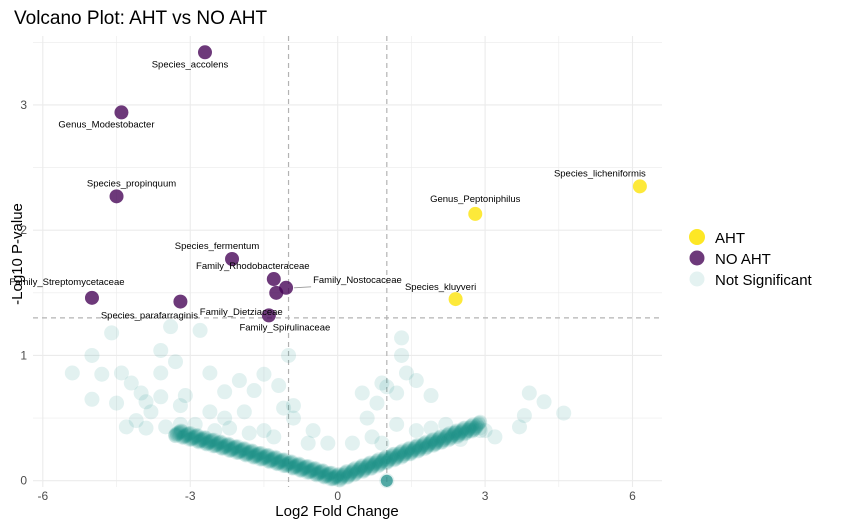 Image resolution: width=844 pixels, height=528 pixels. I want to click on point-label: Species_parafarraginis, so click(149, 316).